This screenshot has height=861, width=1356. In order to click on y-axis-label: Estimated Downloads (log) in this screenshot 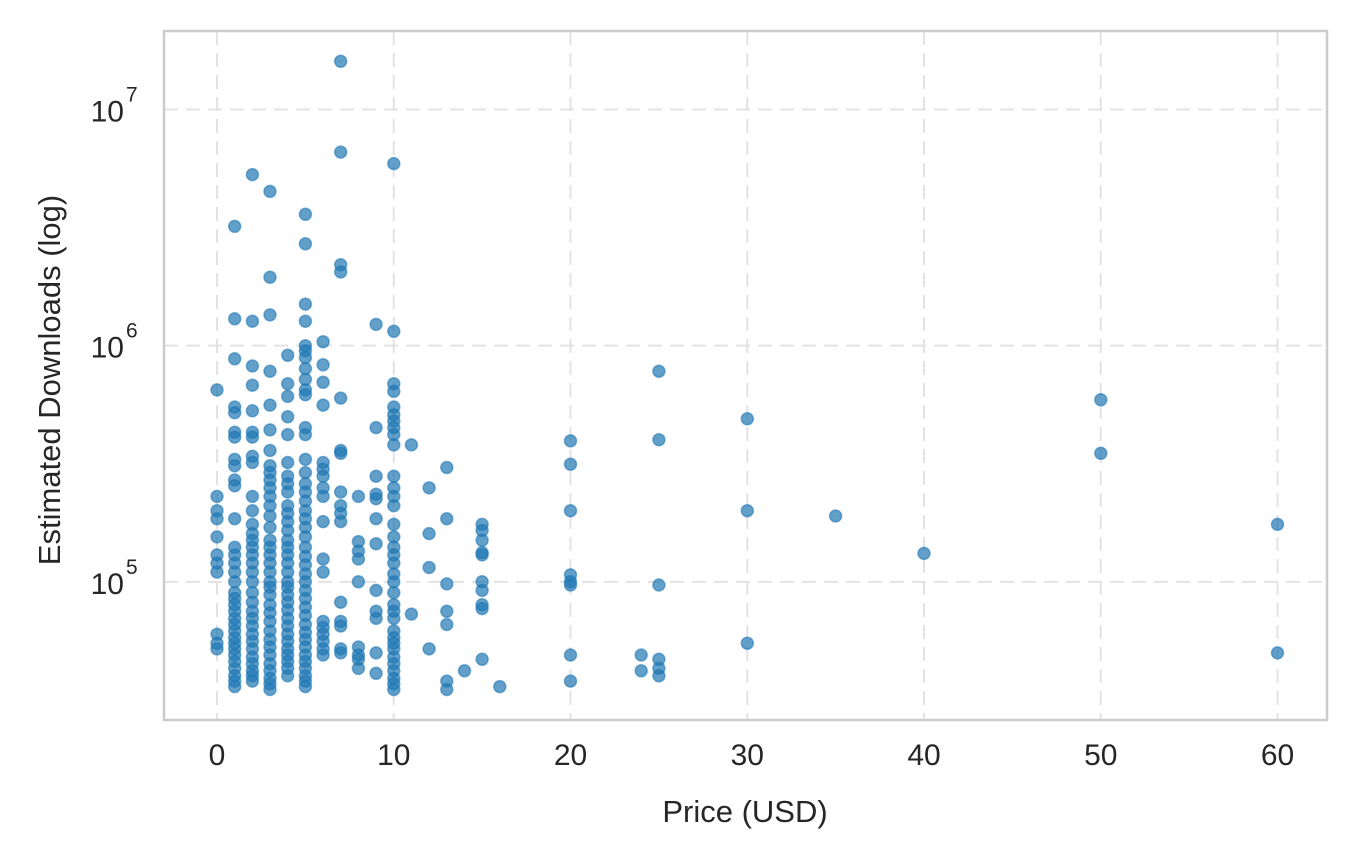, I will do `click(49, 380)`.